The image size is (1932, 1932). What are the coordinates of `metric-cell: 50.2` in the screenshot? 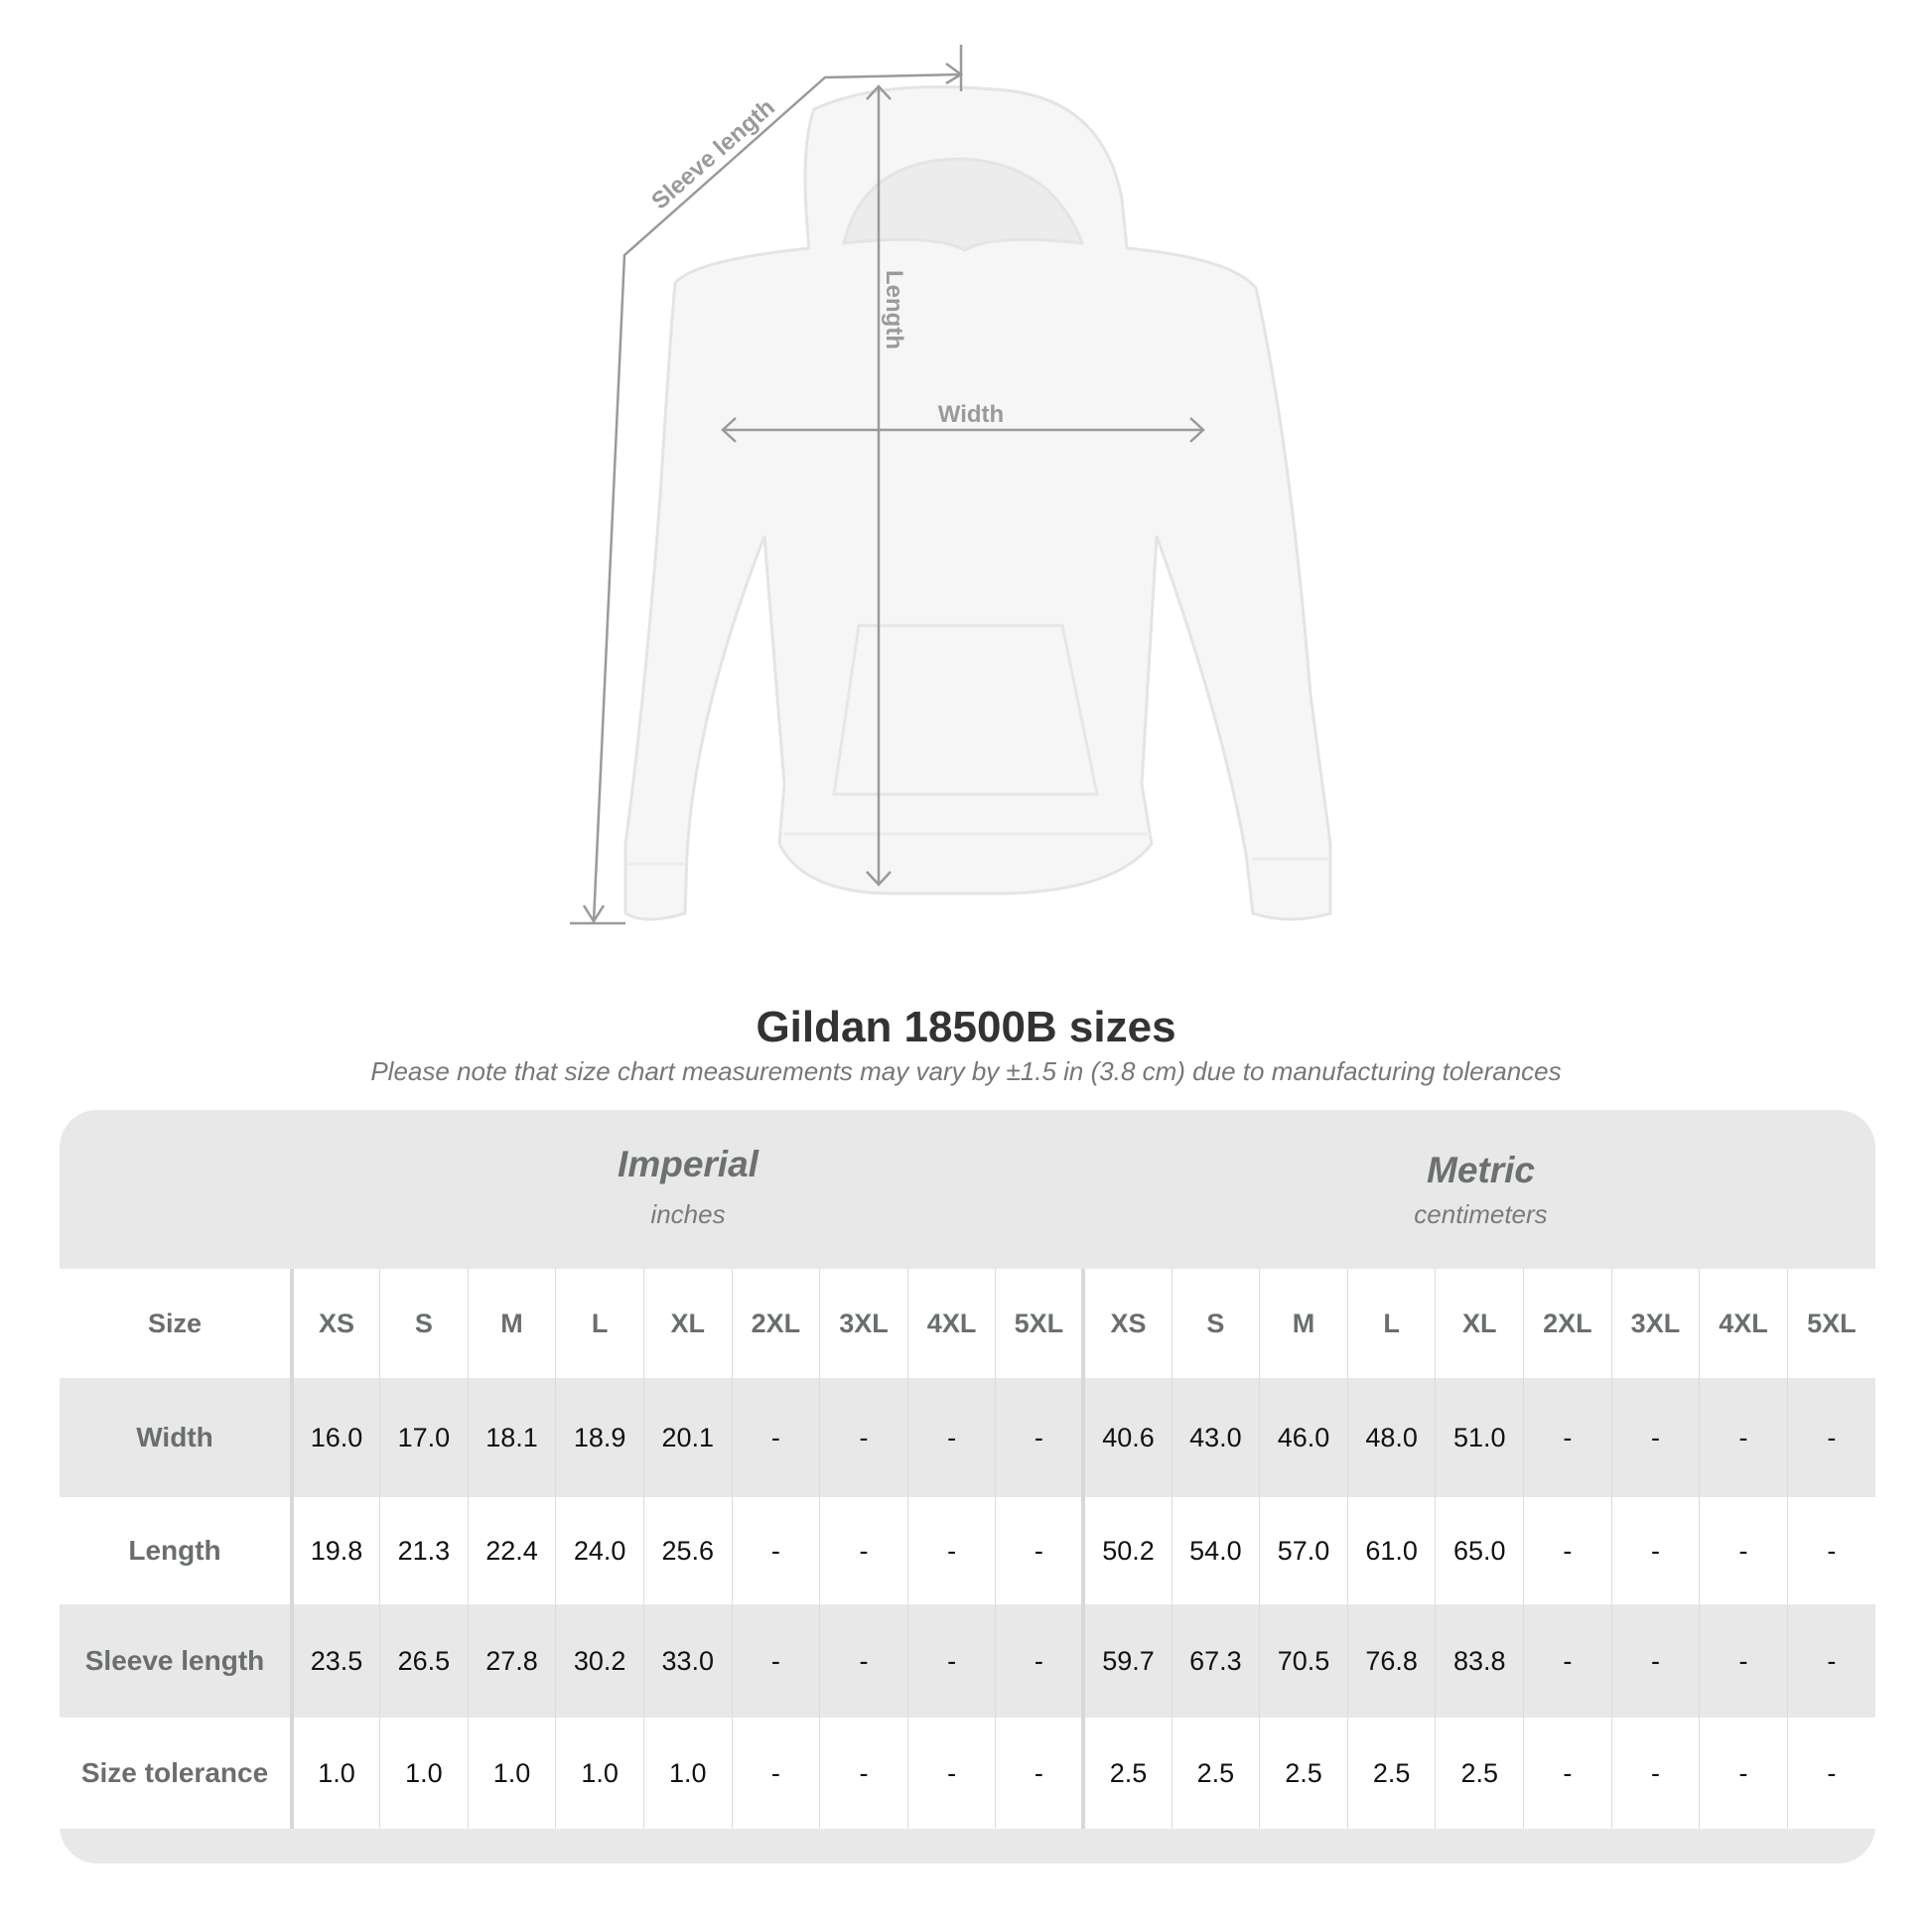 It's located at (1127, 1550).